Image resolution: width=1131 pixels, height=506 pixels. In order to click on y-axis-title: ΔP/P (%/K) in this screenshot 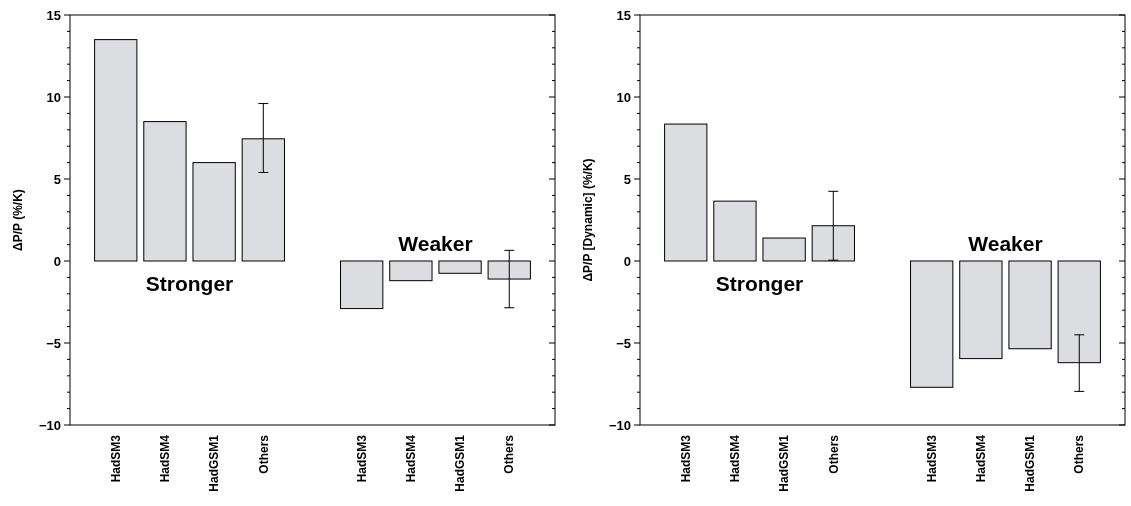, I will do `click(18, 220)`.